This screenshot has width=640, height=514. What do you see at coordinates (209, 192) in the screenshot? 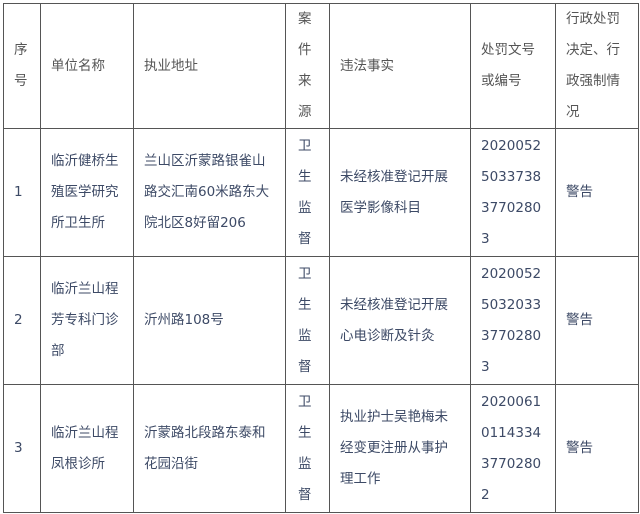
I see `cell-address: 兰山区沂蒙路银雀山 路交汇南60米路东大 院北区8好留206` at bounding box center [209, 192].